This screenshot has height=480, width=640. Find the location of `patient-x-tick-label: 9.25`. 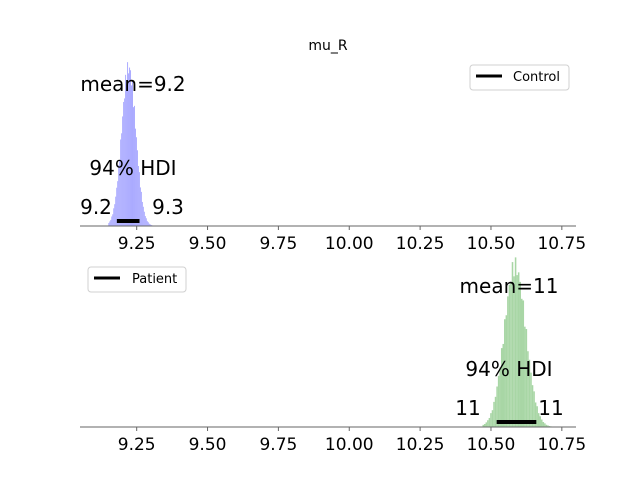

patient-x-tick-label: 9.25 is located at coordinates (137, 445).